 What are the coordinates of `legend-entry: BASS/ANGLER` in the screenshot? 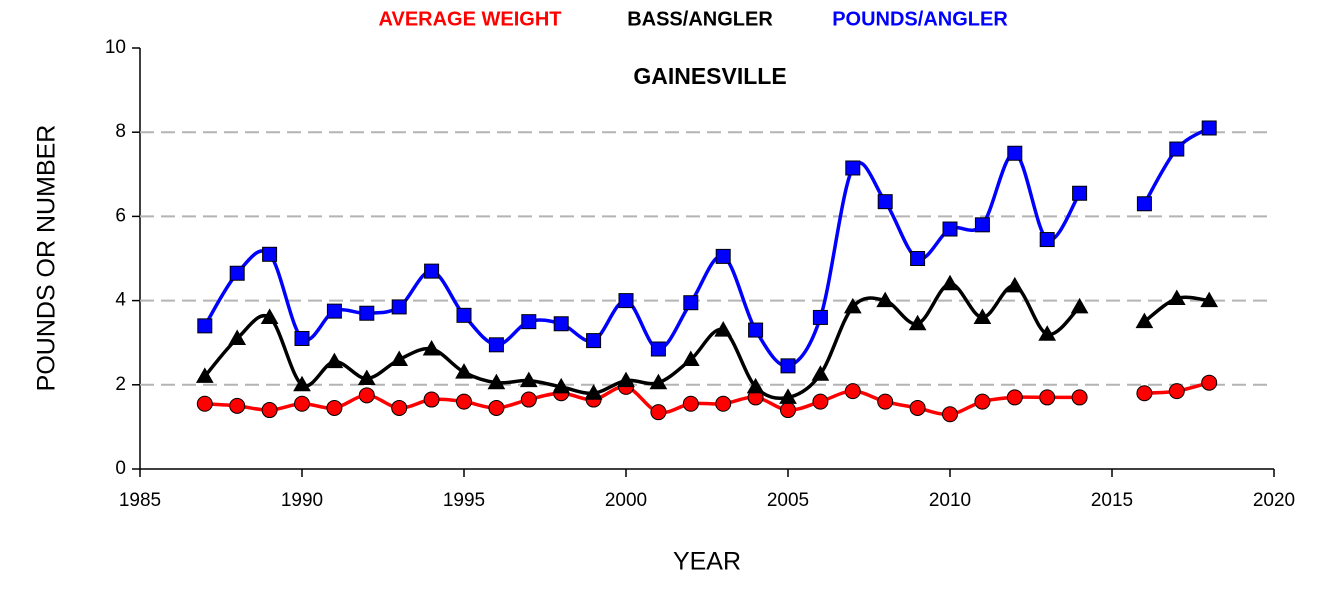 It's located at (700, 19).